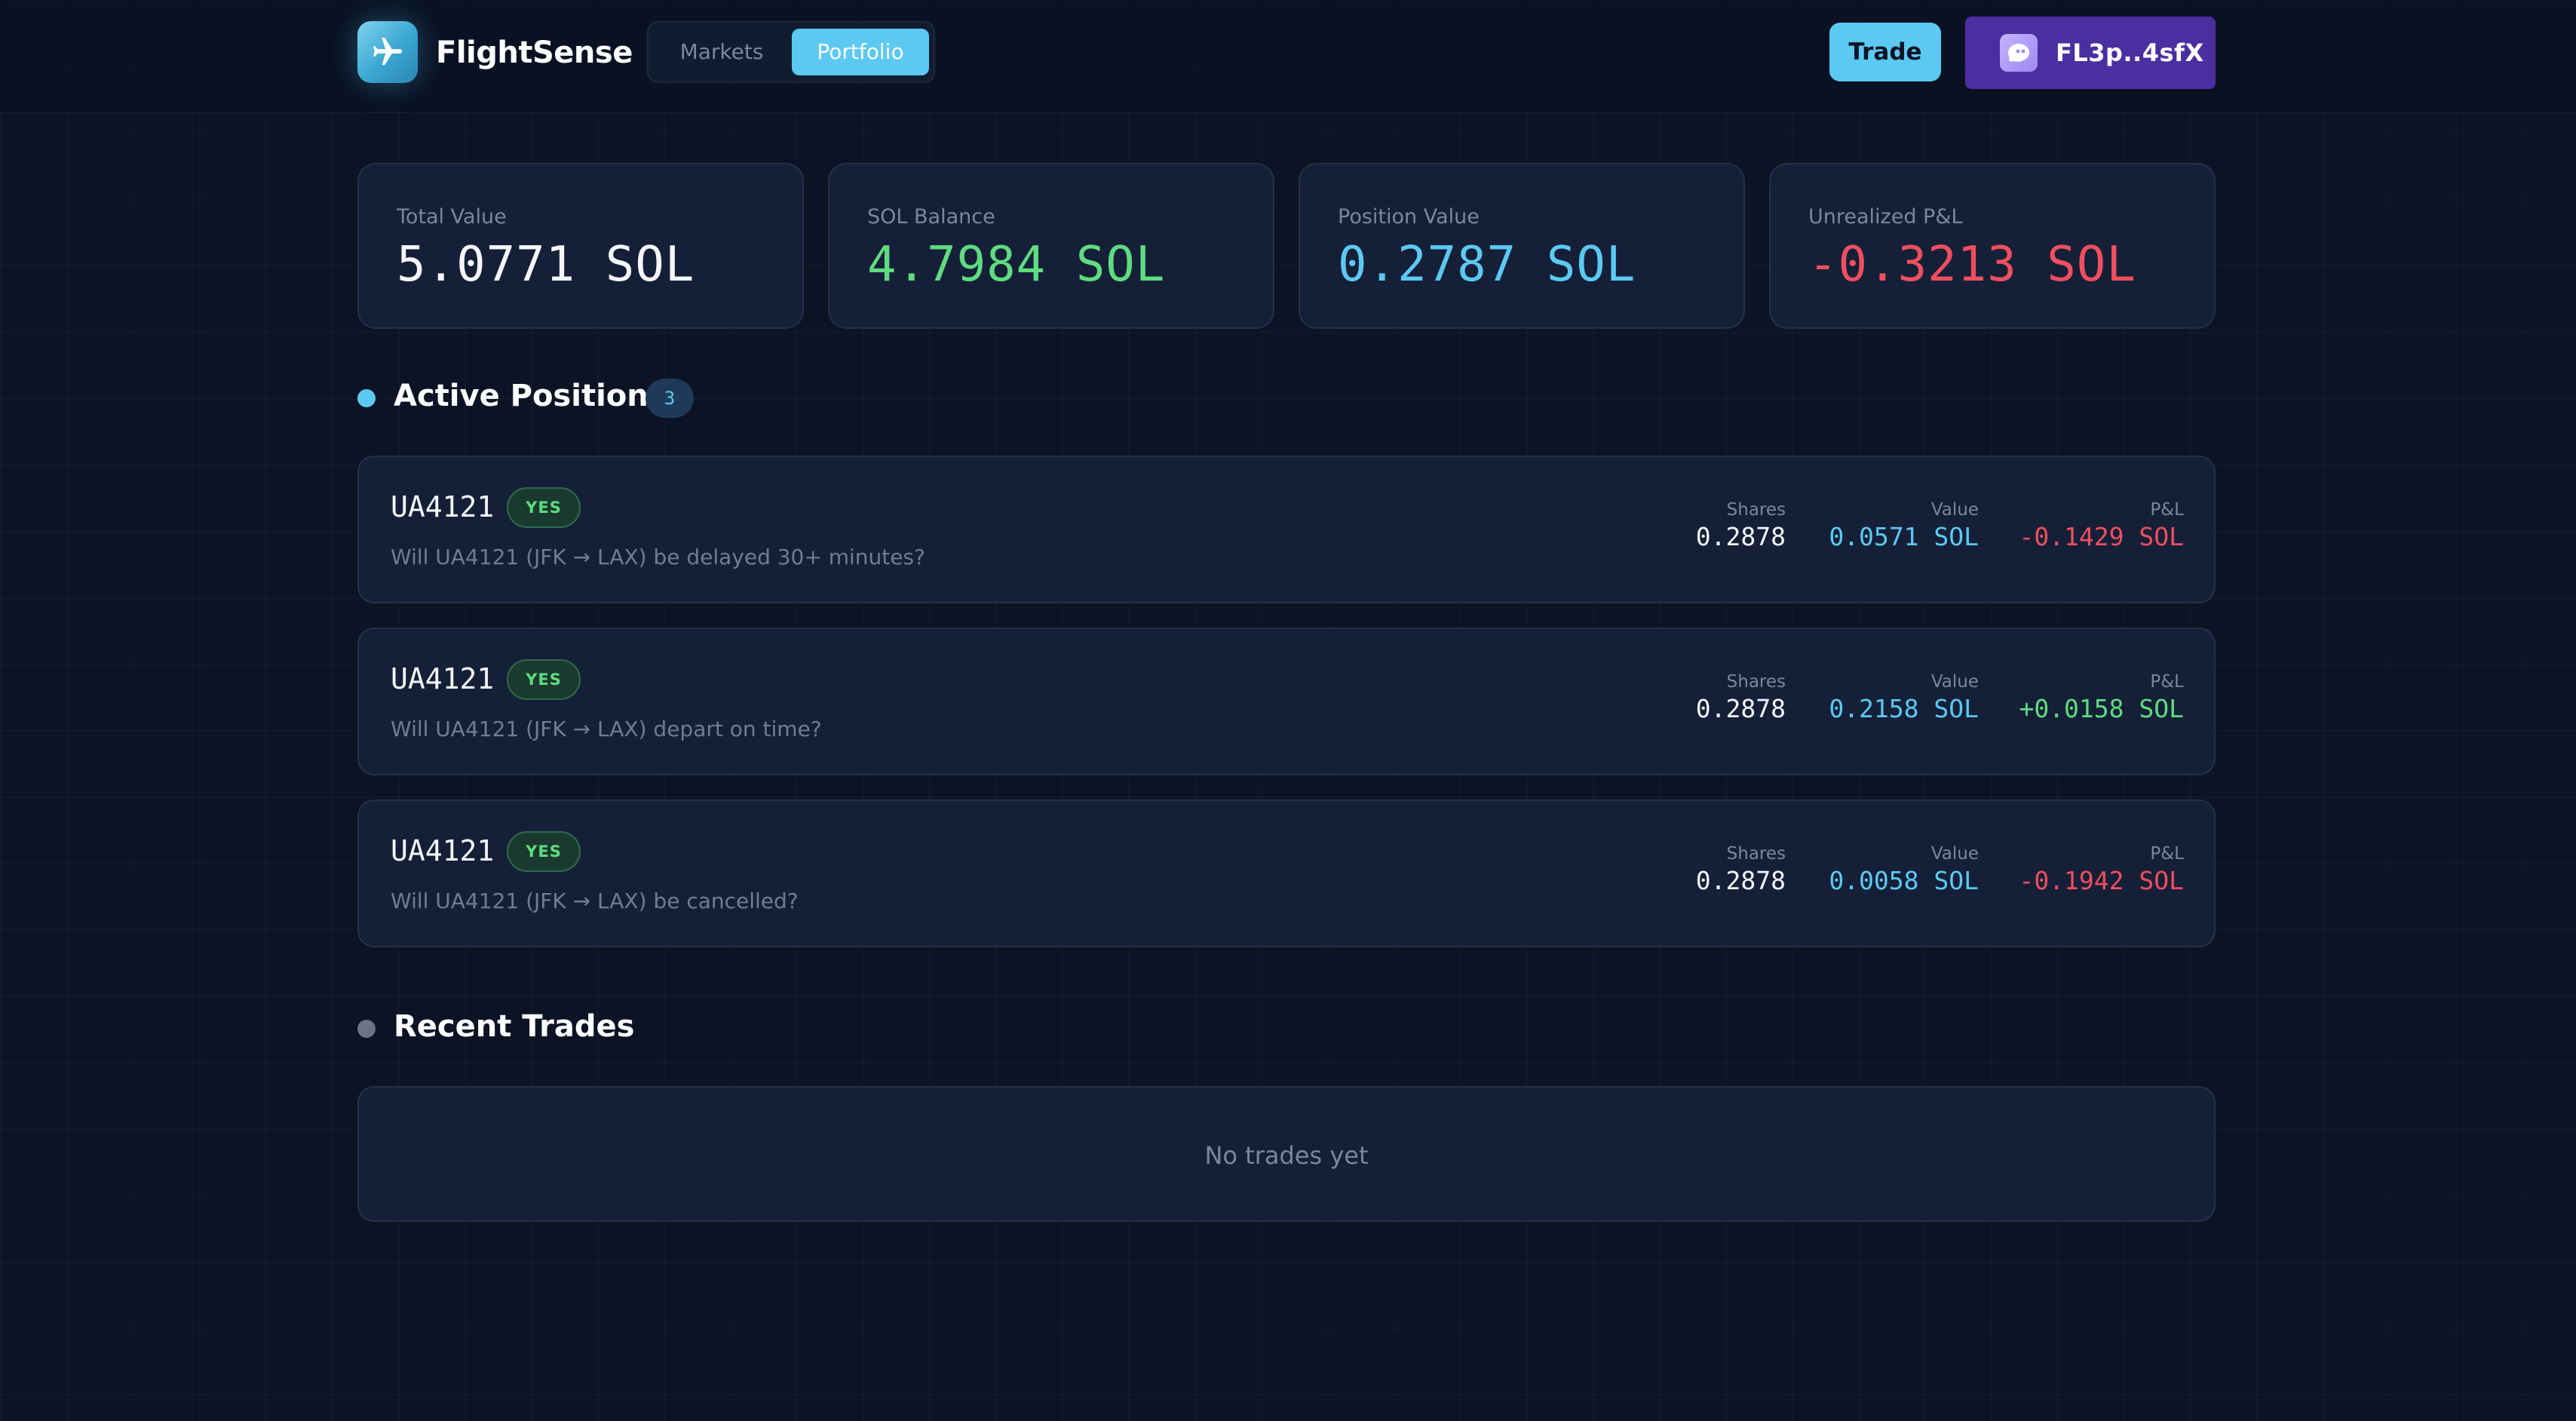 The height and width of the screenshot is (1421, 2576). I want to click on wallet-address: FL3p..4sfX, so click(2130, 53).